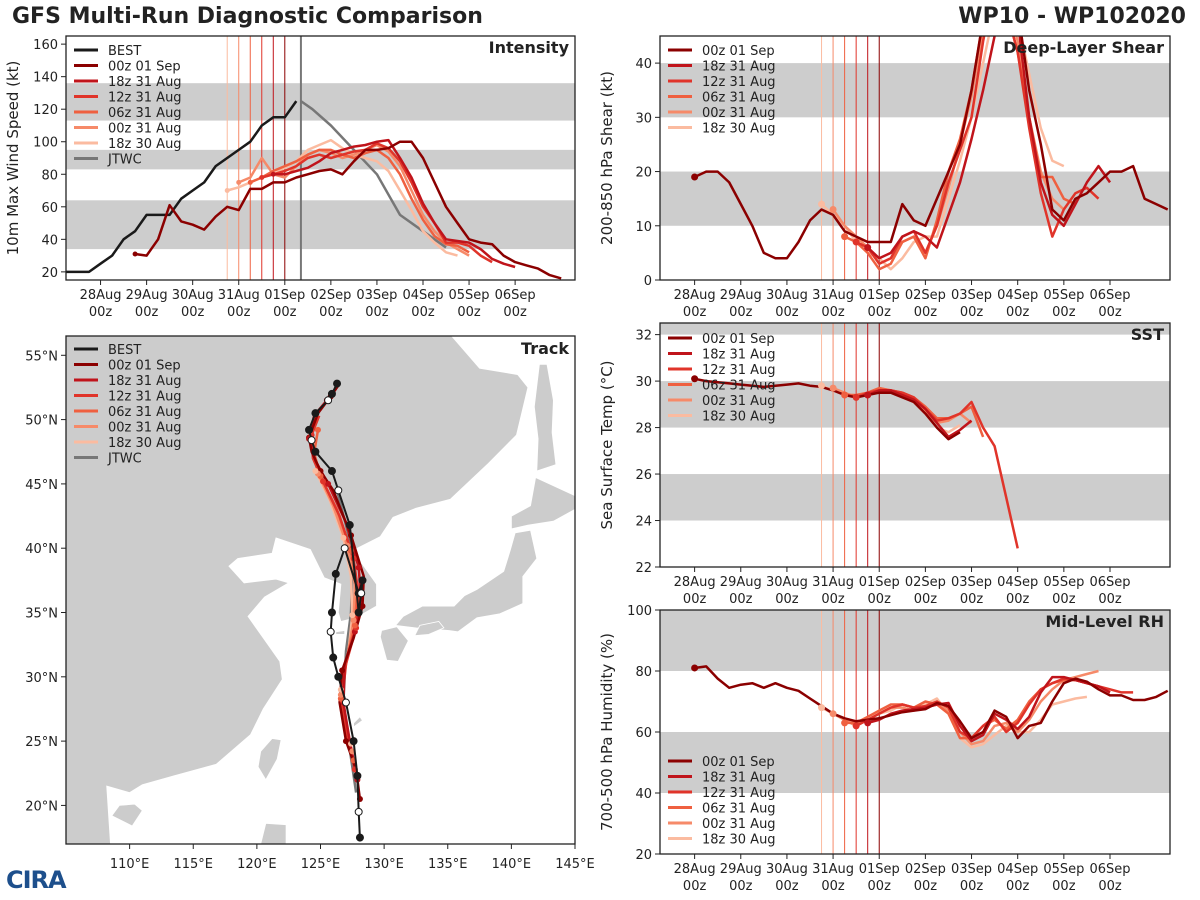  Describe the element at coordinates (515, 312) in the screenshot. I see `intensity-xtick-sub-9: 00z` at that location.